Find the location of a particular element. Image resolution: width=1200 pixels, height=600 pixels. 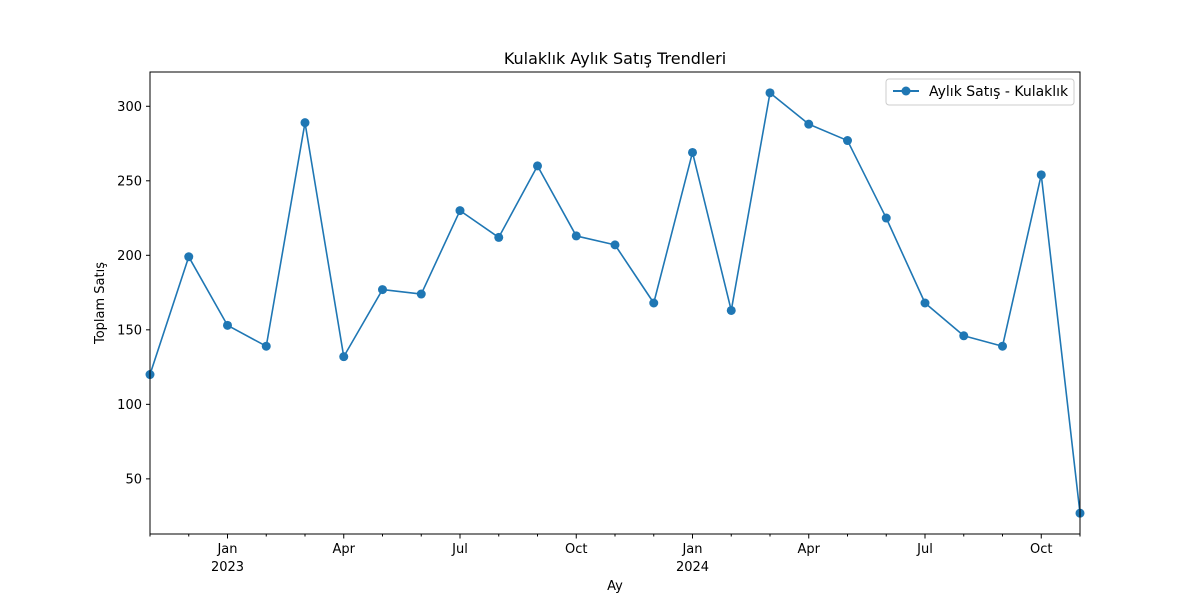

y-tick-label: 100 is located at coordinates (129, 405).